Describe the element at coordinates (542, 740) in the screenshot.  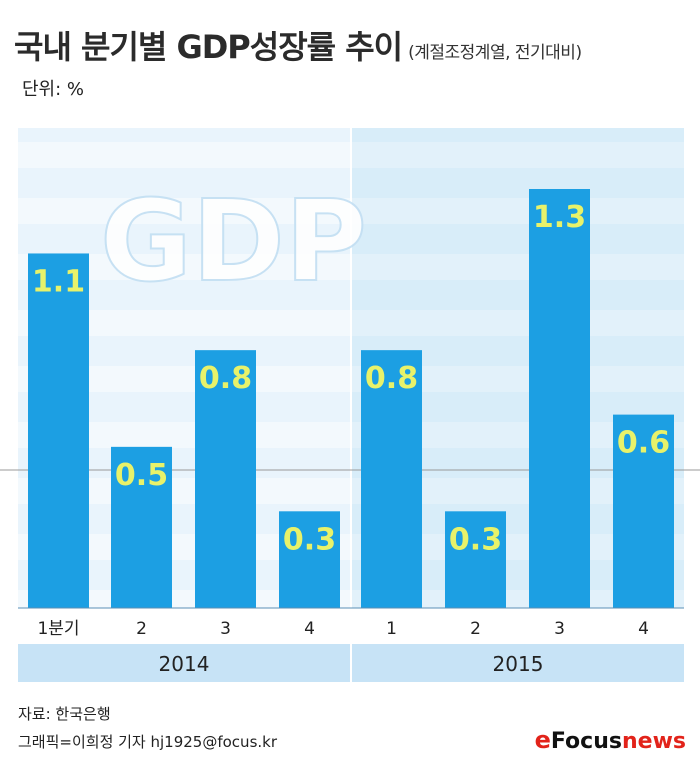
I see `logo-mark: e` at that location.